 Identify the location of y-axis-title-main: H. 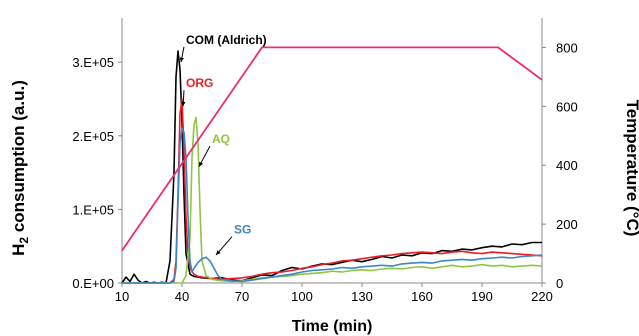
(18, 250).